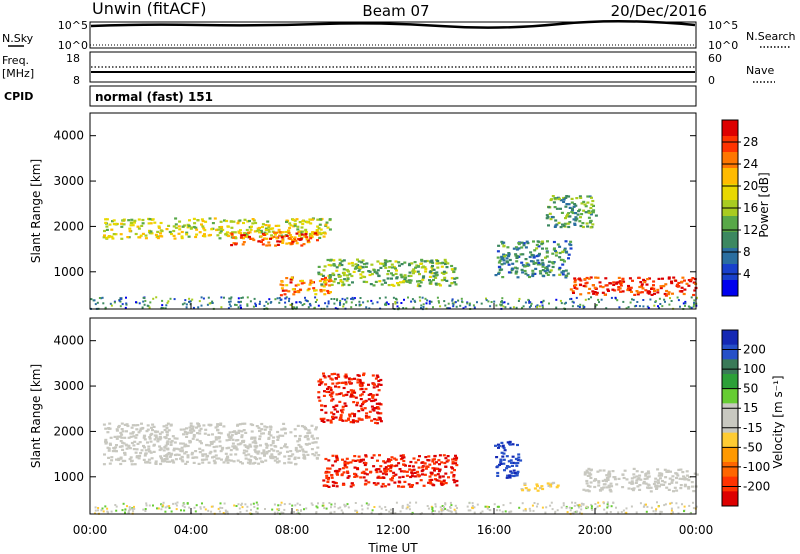 Image resolution: width=800 pixels, height=554 pixels. Describe the element at coordinates (730, 499) in the screenshot. I see `velocity-cbar-swatch` at that location.